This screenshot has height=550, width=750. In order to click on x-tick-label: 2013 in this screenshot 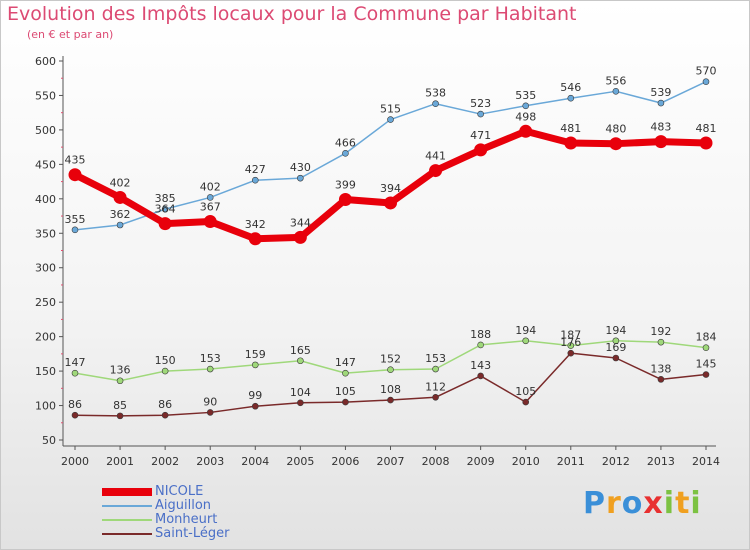, I will do `click(661, 461)`.